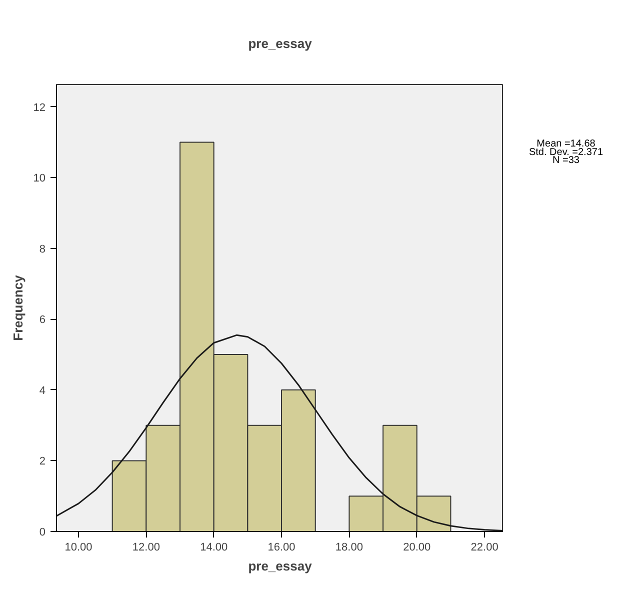 Image resolution: width=628 pixels, height=599 pixels. Describe the element at coordinates (42, 320) in the screenshot. I see `y-tick-label: 6` at that location.